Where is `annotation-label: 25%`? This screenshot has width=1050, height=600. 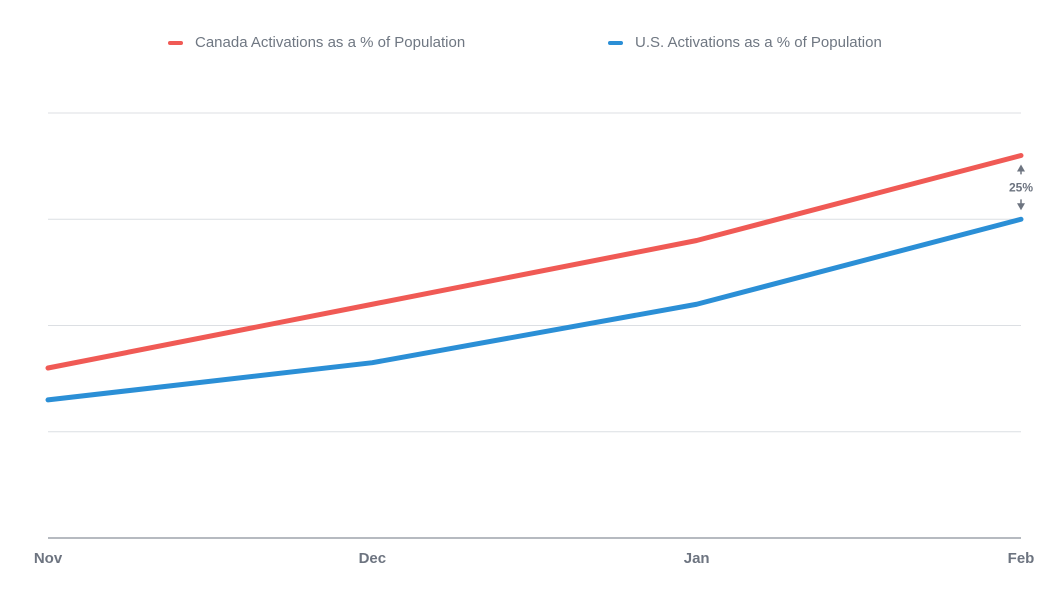 annotation-label: 25% is located at coordinates (1021, 187).